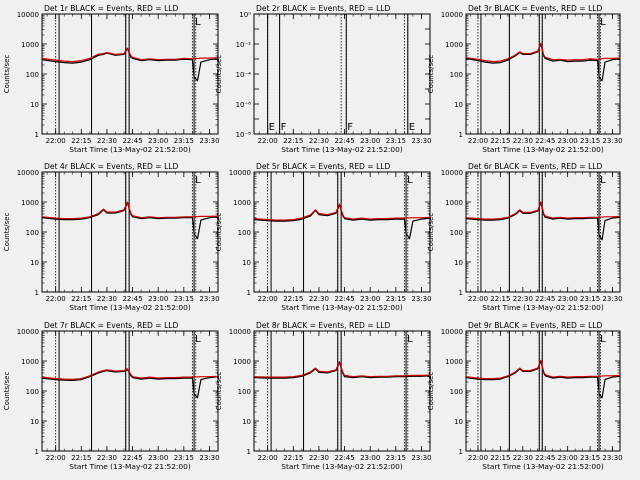  Describe the element at coordinates (244, 75) in the screenshot. I see `y-tick-label: 10⁻⁴` at that location.